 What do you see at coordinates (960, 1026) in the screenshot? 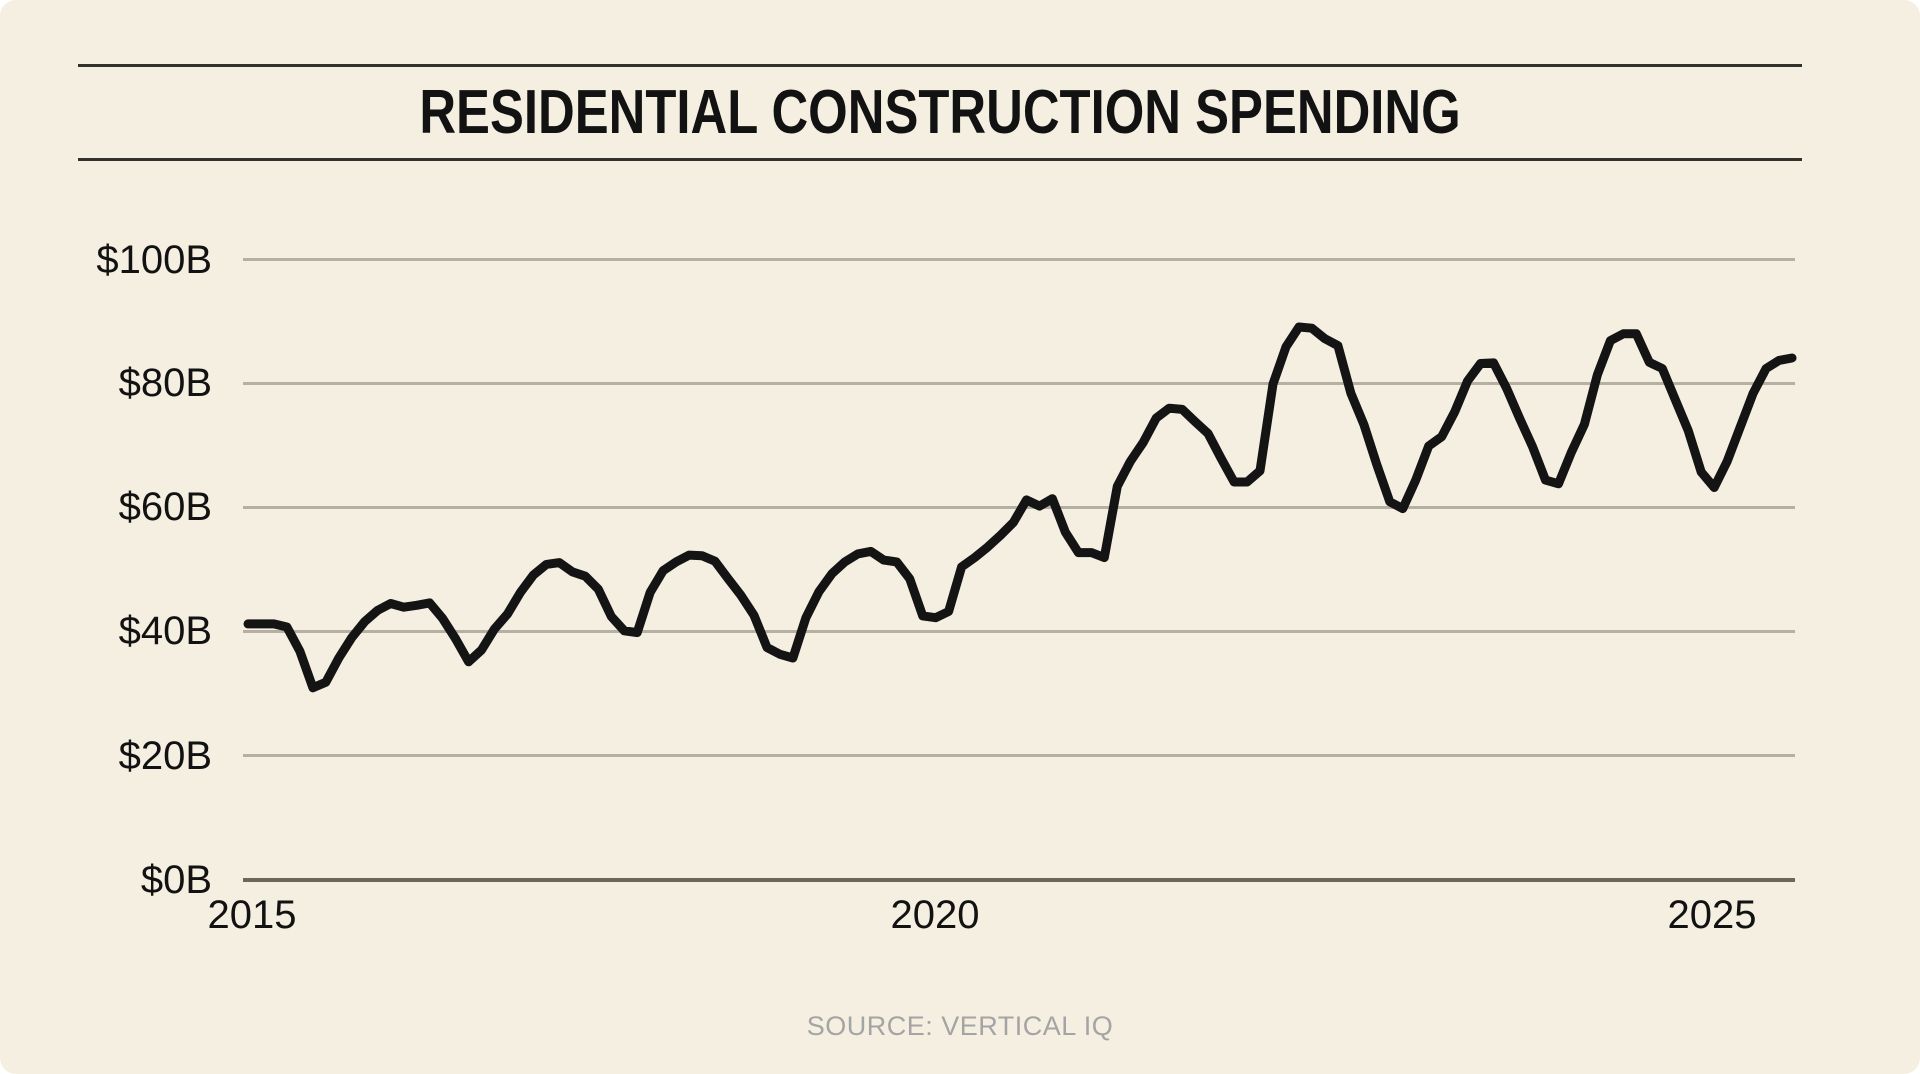
I see `source-attribution: SOURCE: VERTICAL IQ` at bounding box center [960, 1026].